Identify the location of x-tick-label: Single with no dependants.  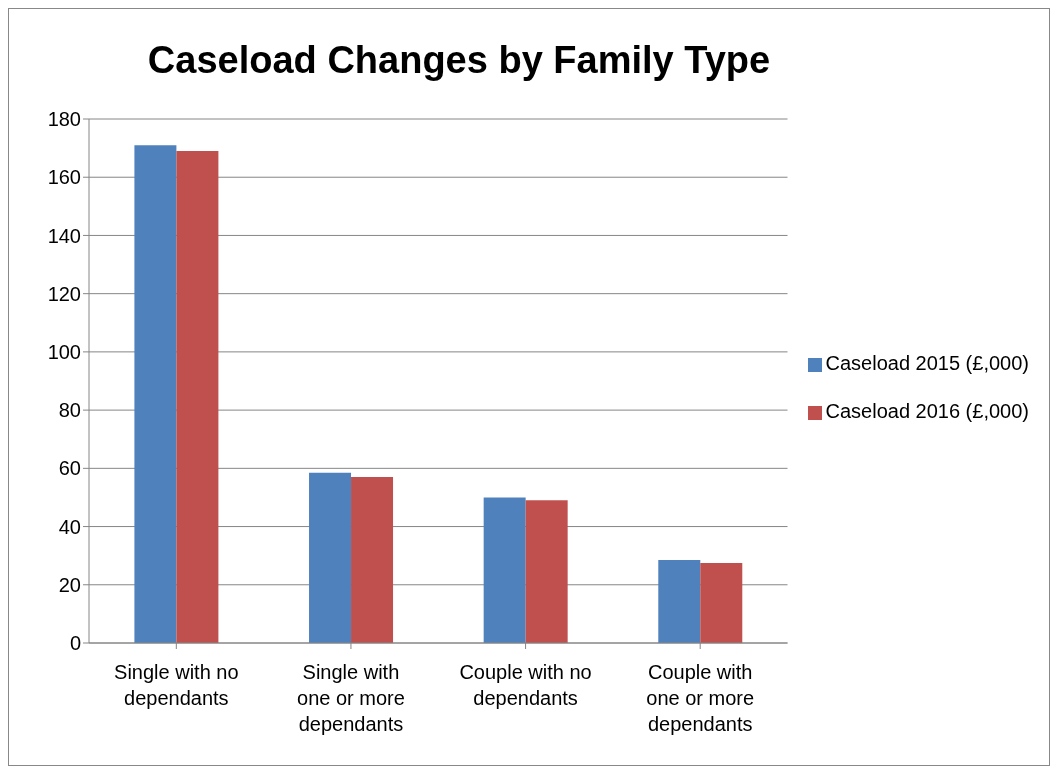
(176, 685).